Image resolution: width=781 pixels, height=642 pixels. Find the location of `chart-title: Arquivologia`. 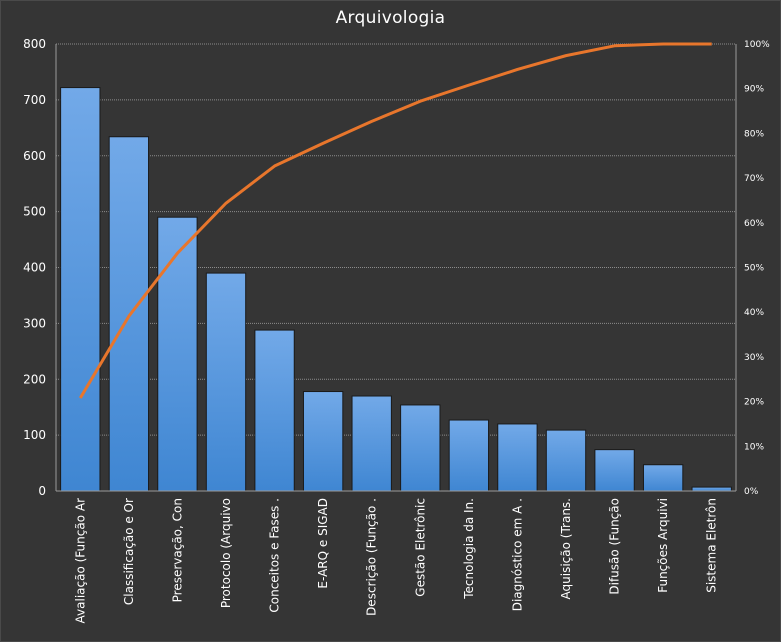

chart-title: Arquivologia is located at coordinates (390, 18).